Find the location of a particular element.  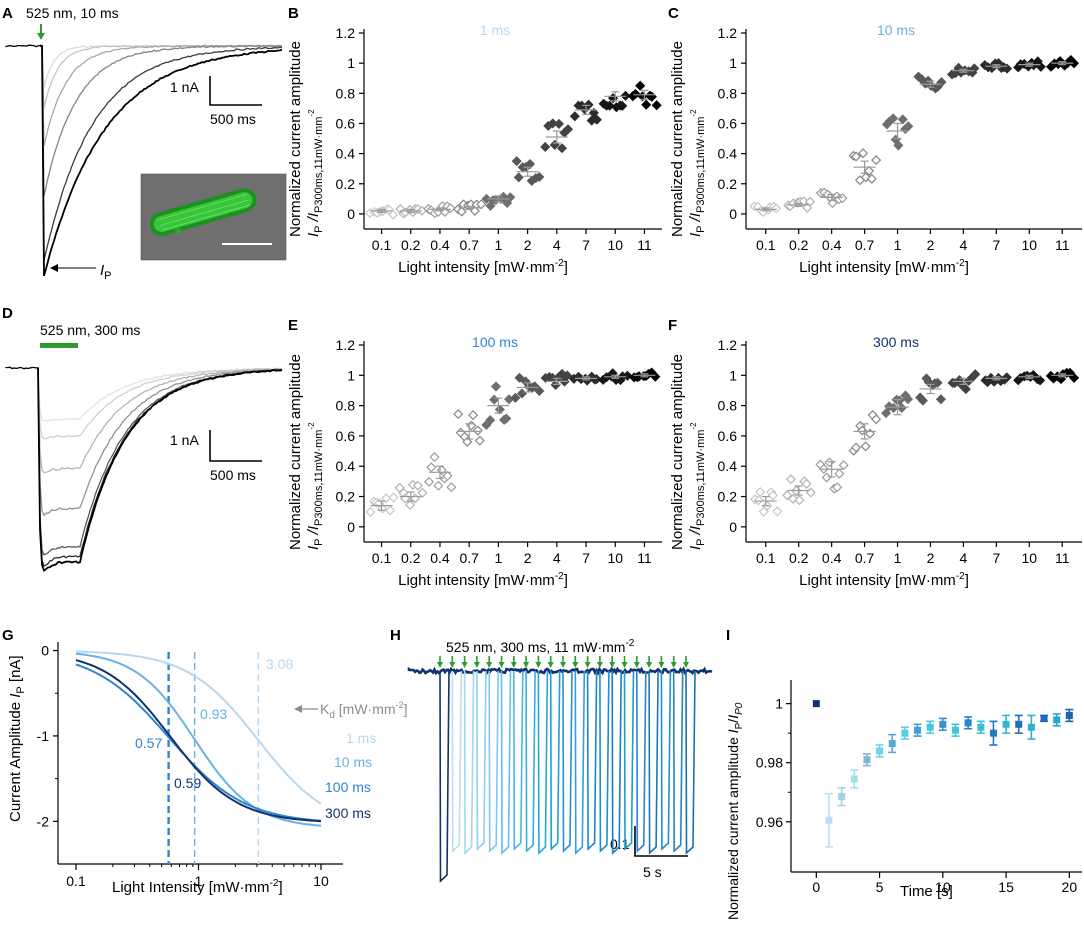

panel-title: 1 ms is located at coordinates (495, 30).